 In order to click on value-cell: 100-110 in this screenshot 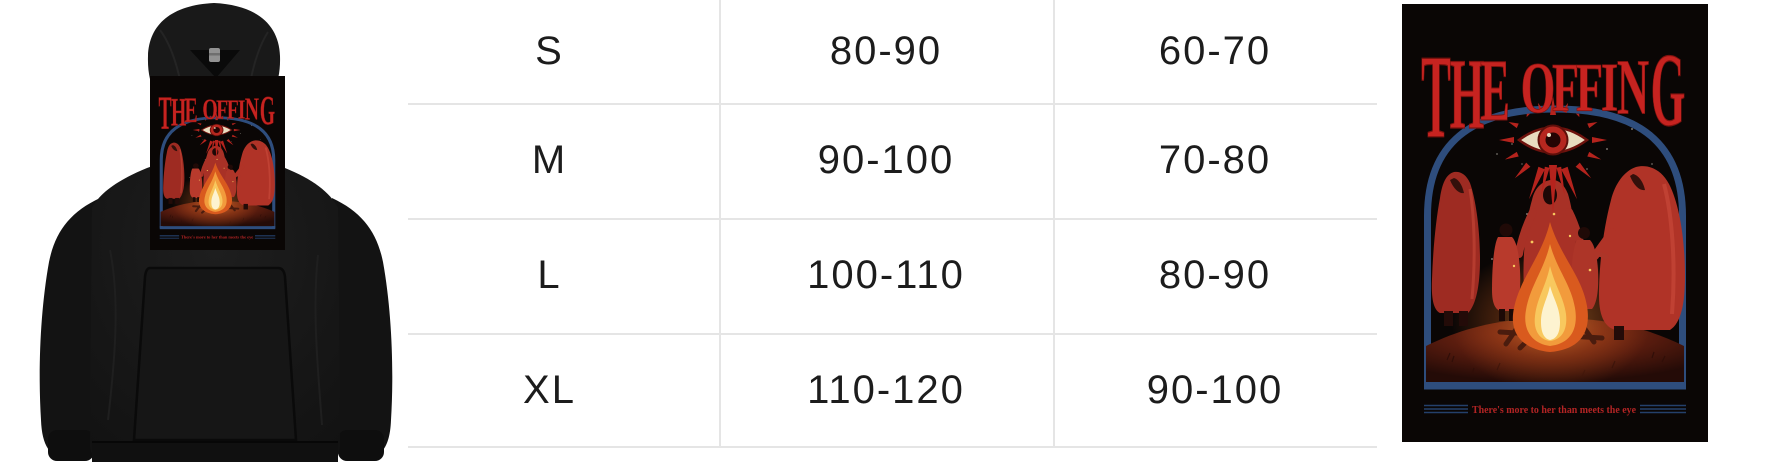, I will do `click(886, 275)`.